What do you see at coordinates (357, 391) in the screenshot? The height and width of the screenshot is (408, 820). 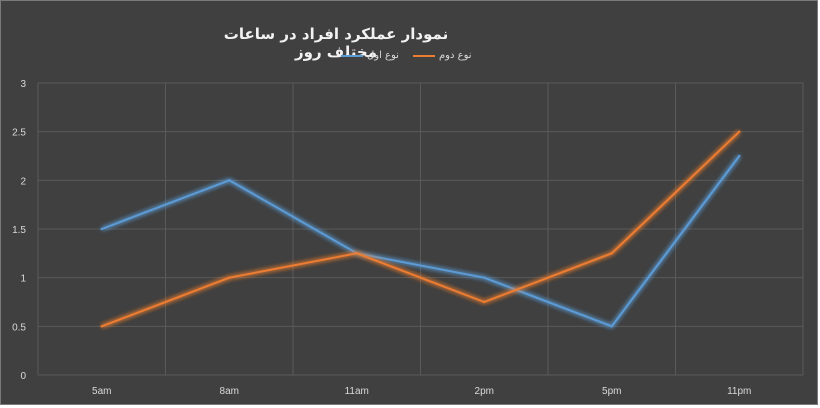 I see `x-tick-label: 11am` at bounding box center [357, 391].